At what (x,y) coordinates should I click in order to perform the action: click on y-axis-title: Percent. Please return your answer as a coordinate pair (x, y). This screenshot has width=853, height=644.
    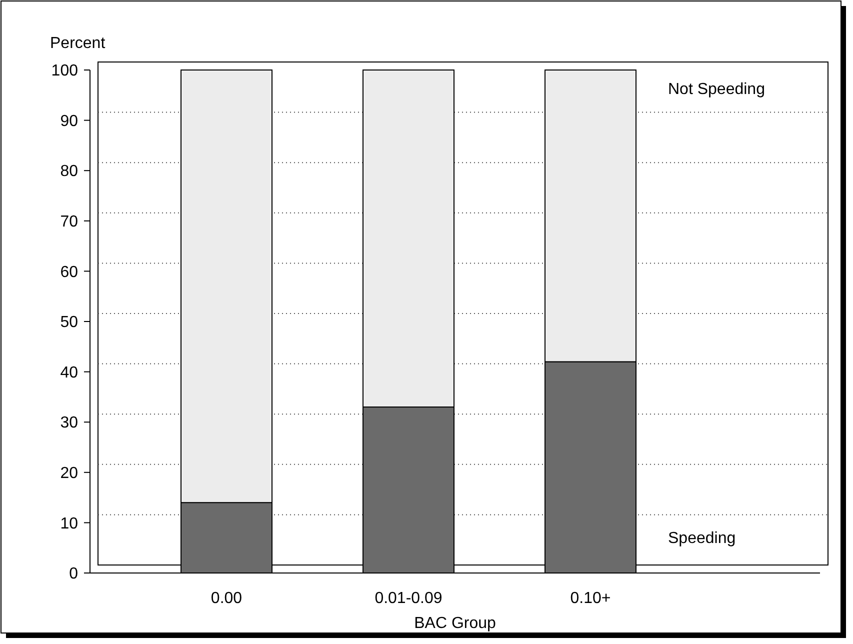
    Looking at the image, I should click on (78, 43).